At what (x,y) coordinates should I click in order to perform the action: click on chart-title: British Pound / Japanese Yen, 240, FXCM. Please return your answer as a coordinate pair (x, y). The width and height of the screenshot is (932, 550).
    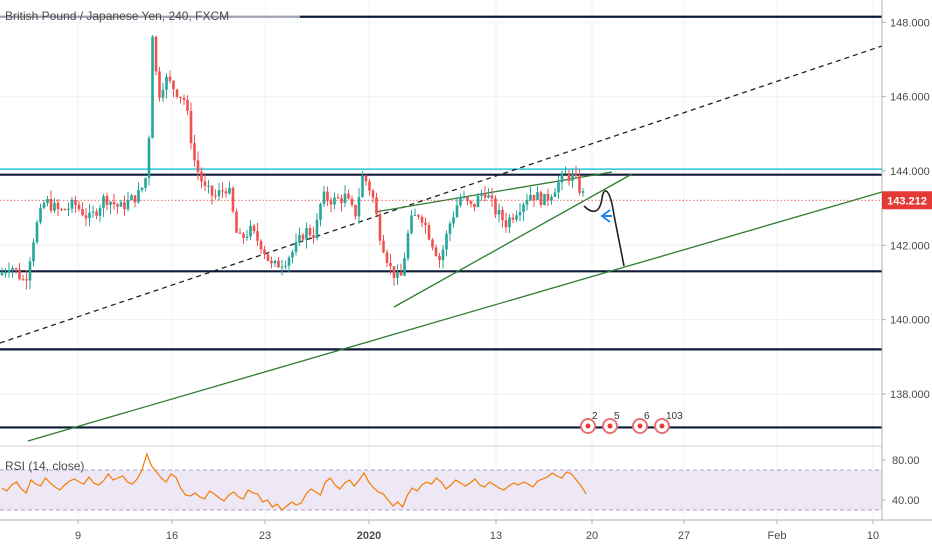
    Looking at the image, I should click on (117, 16).